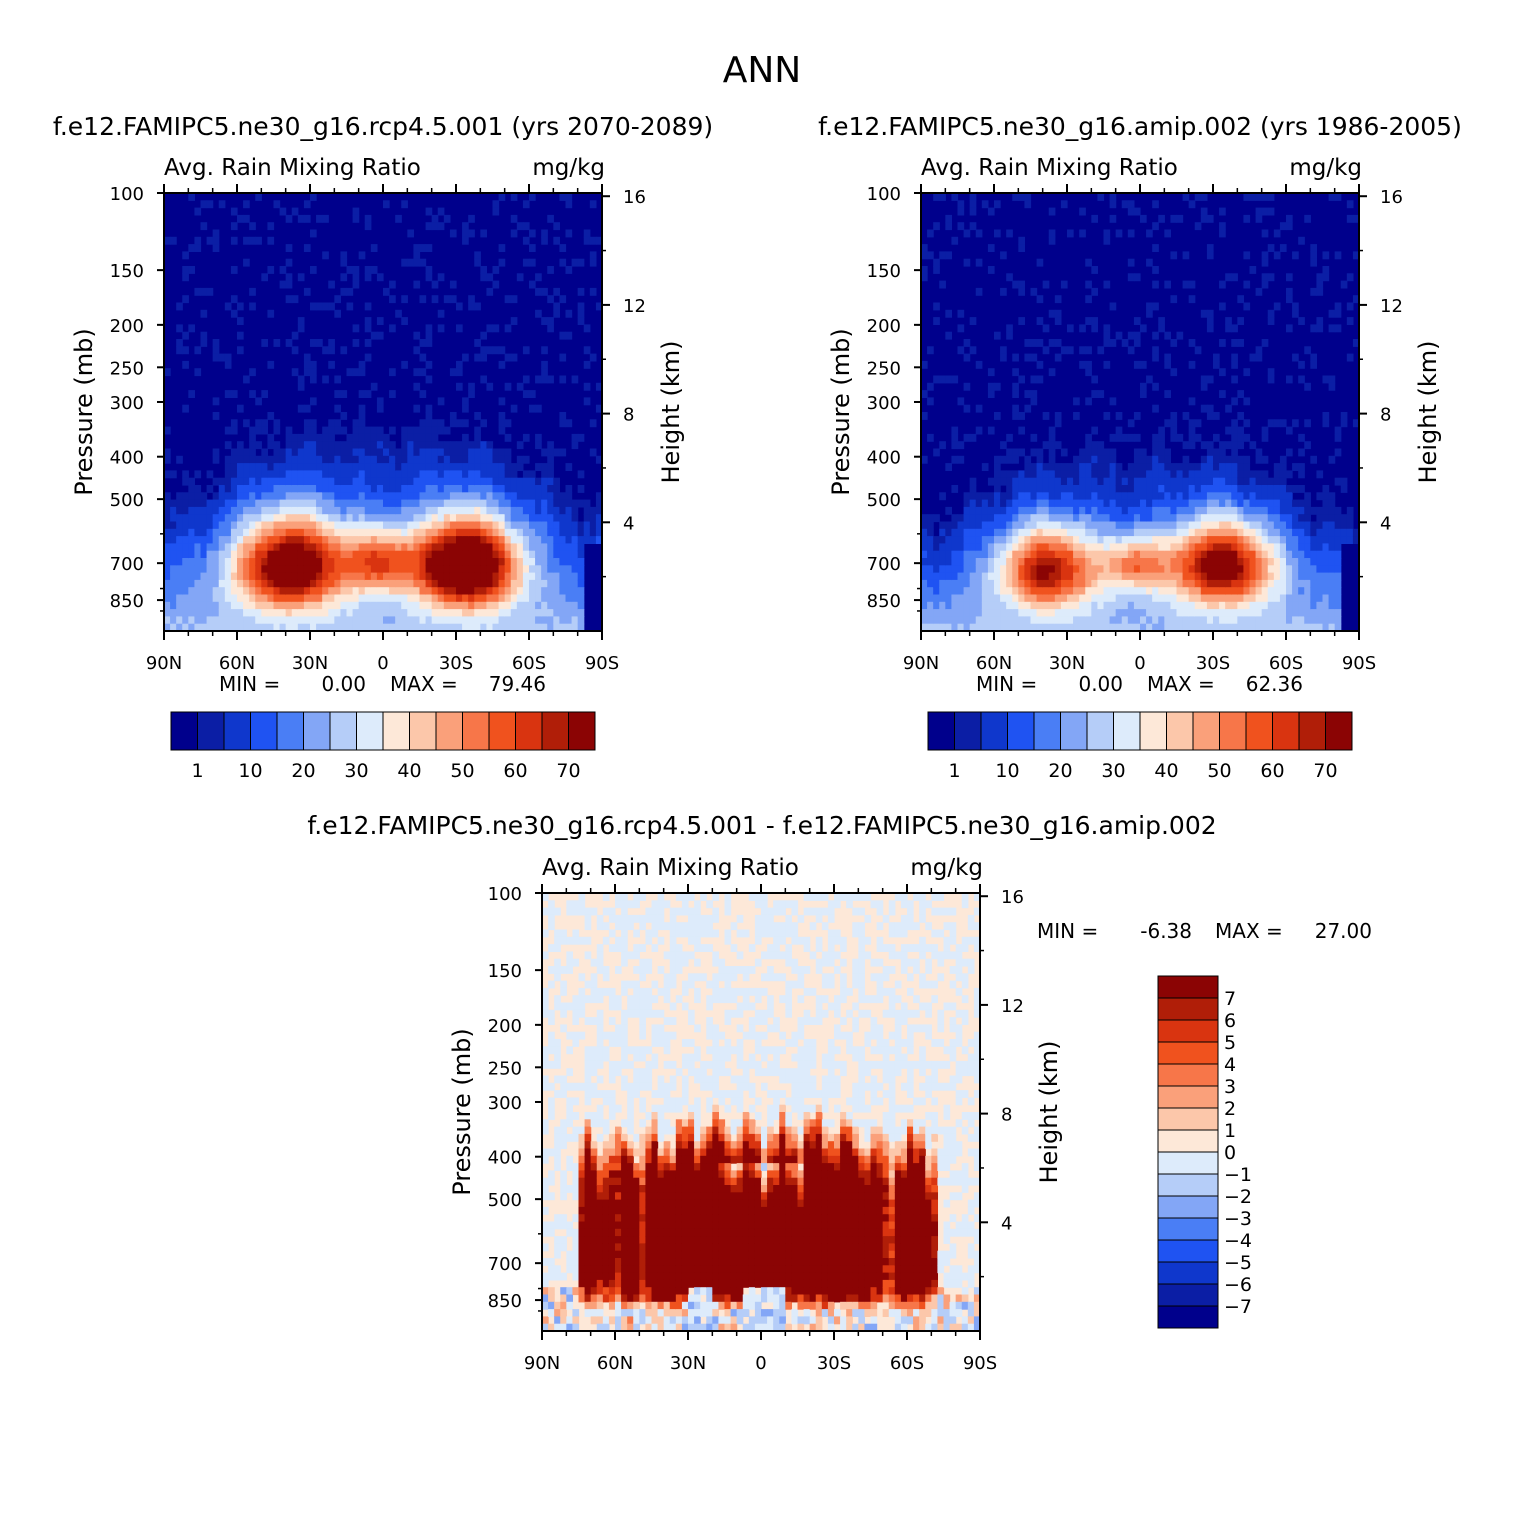  I want to click on colorbar-swatch, so click(1074, 731).